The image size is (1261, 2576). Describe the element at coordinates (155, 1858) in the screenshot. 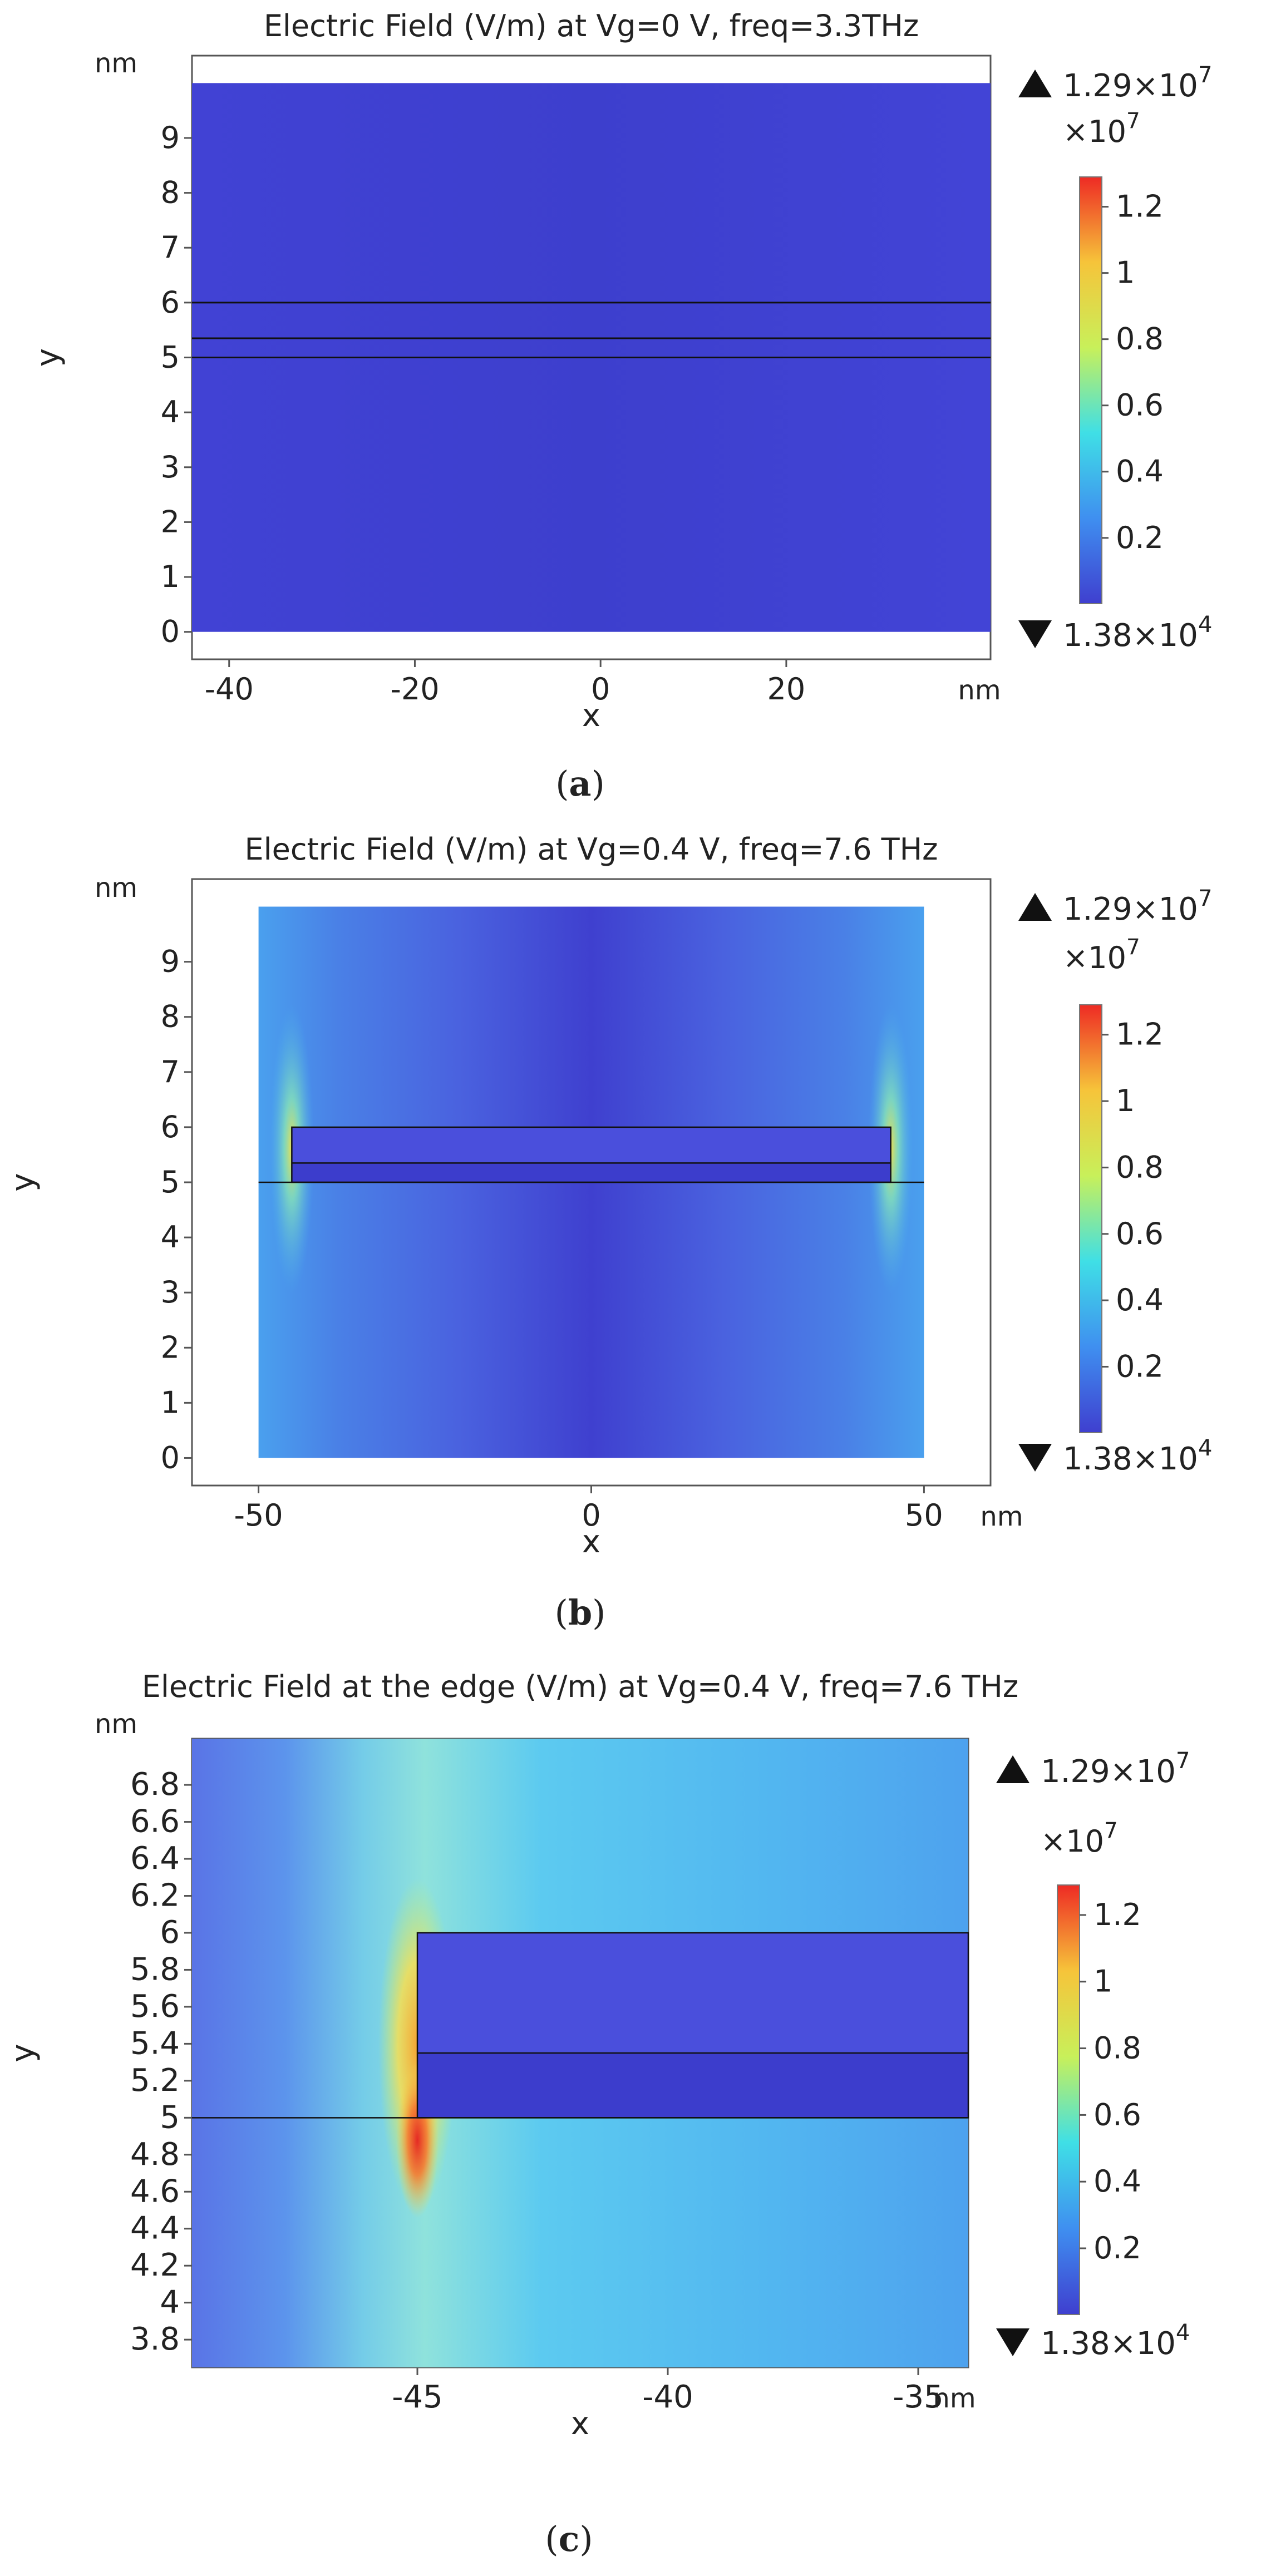

I see `y-tick-label: 6.4` at that location.